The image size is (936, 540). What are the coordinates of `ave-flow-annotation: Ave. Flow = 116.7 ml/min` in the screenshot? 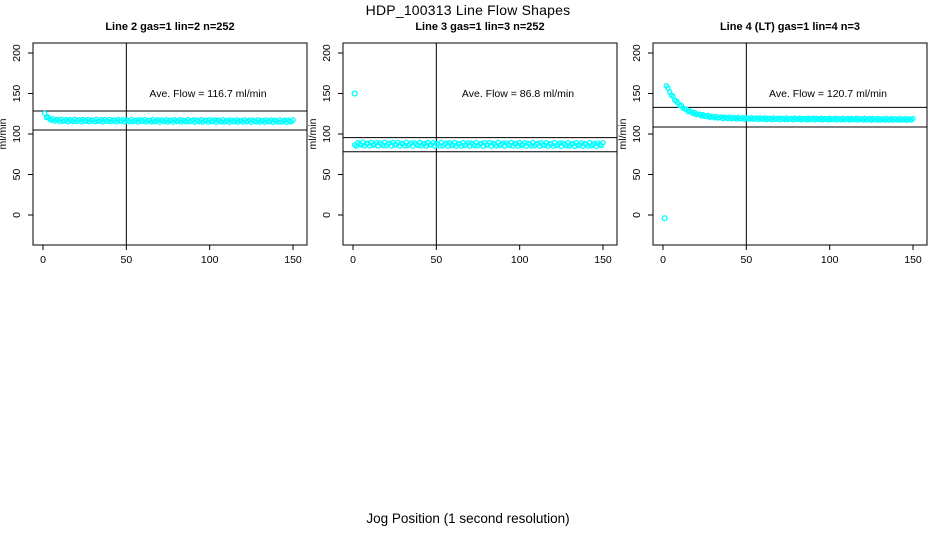 It's located at (207, 94).